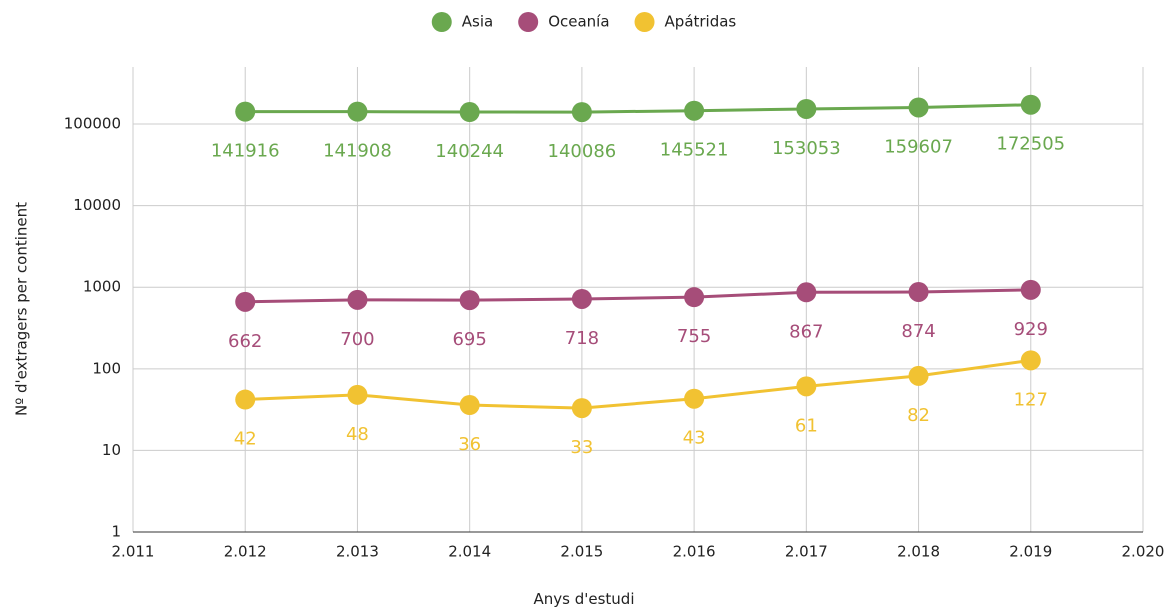 The image size is (1168, 610). I want to click on x-tick-label: 2.012, so click(245, 552).